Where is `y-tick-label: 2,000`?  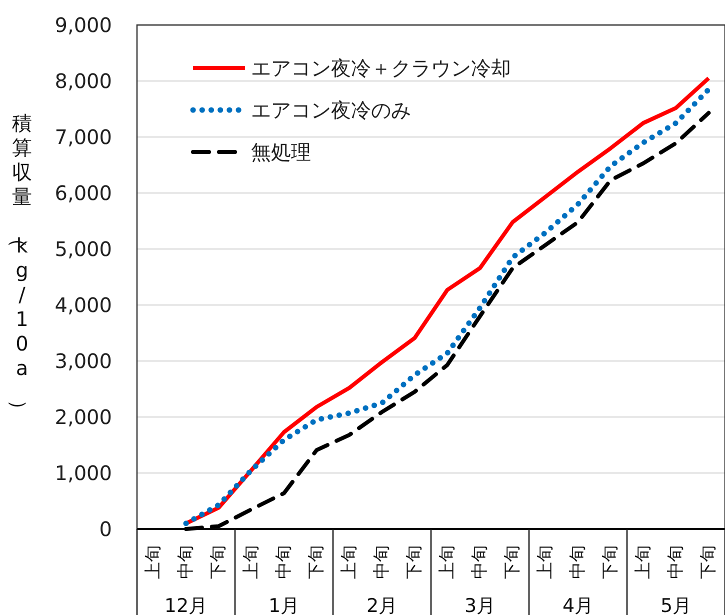 y-tick-label: 2,000 is located at coordinates (83, 417).